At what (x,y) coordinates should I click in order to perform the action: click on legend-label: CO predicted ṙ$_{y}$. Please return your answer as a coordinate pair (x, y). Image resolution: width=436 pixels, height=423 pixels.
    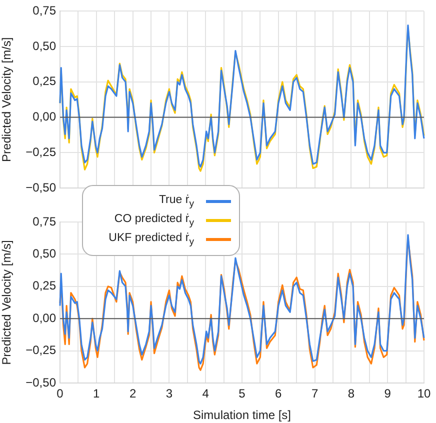
    Looking at the image, I should click on (154, 220).